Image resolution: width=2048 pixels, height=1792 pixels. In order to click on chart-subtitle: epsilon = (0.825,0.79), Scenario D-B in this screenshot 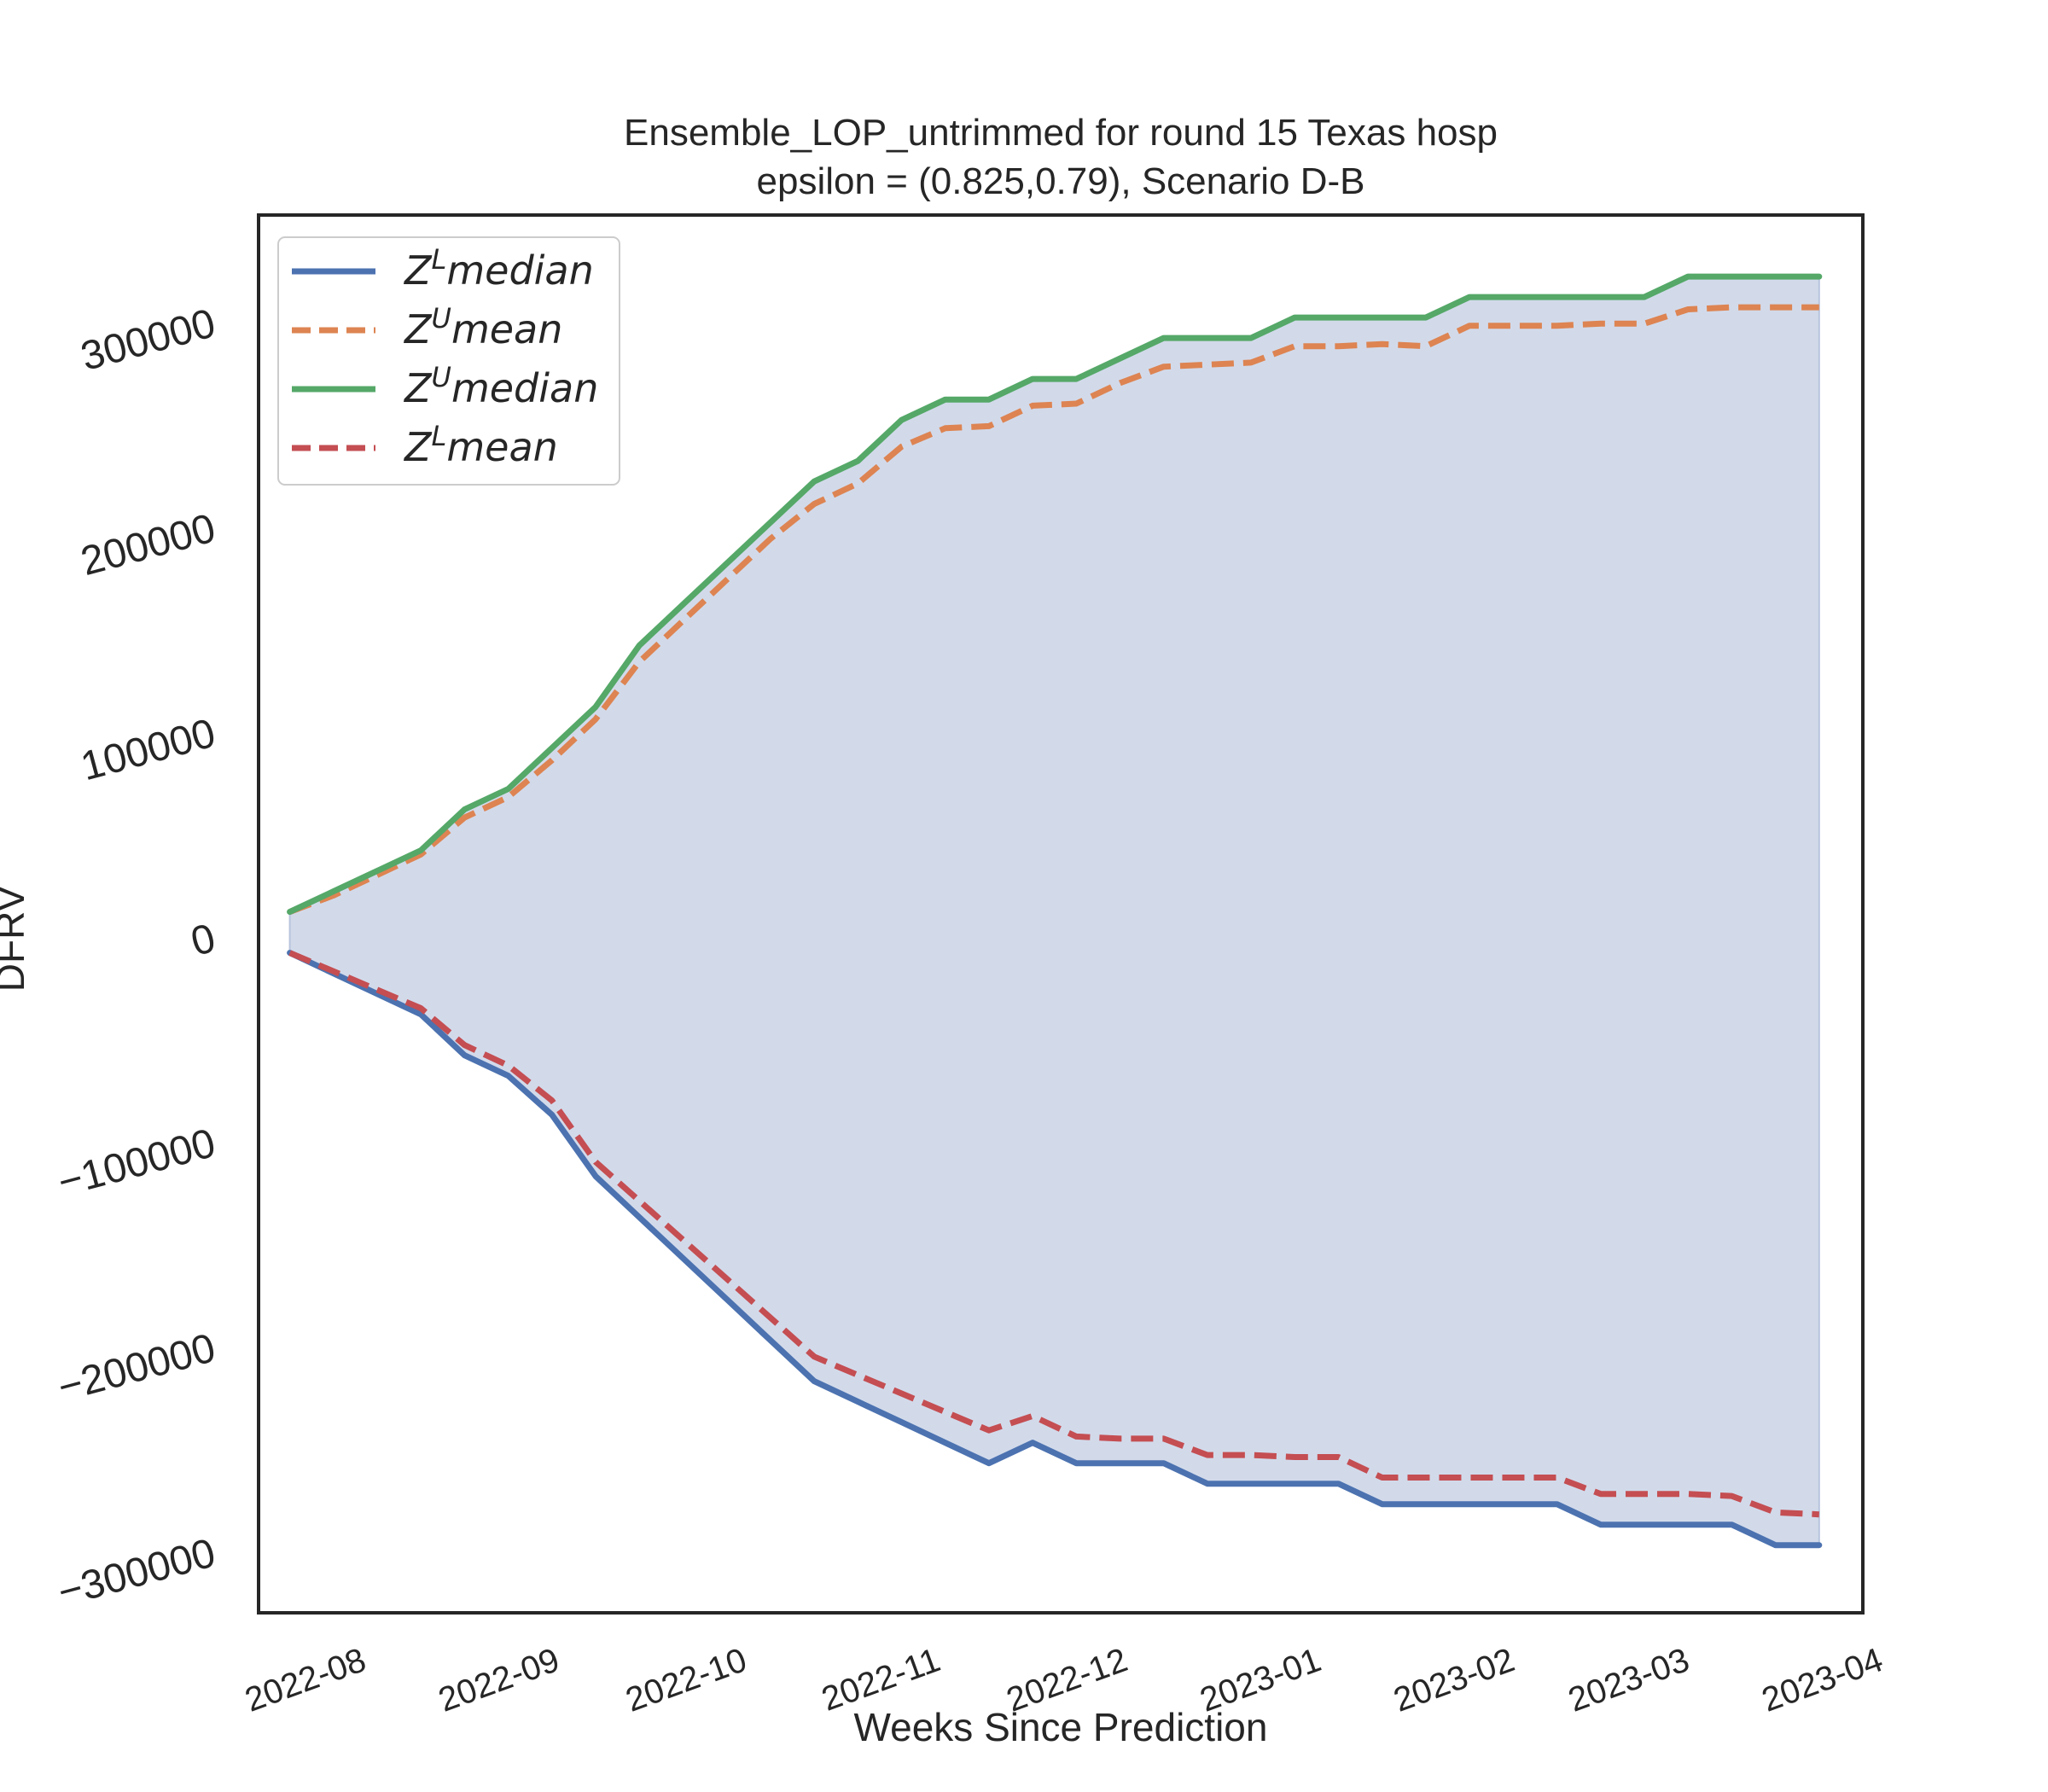, I will do `click(1061, 181)`.